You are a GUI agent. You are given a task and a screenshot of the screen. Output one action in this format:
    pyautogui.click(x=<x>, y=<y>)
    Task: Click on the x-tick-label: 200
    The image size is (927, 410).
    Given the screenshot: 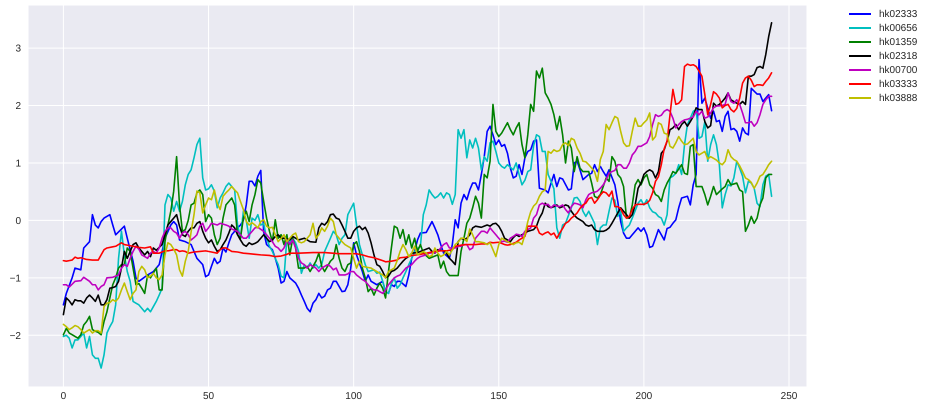 What is the action you would take?
    pyautogui.click(x=644, y=396)
    